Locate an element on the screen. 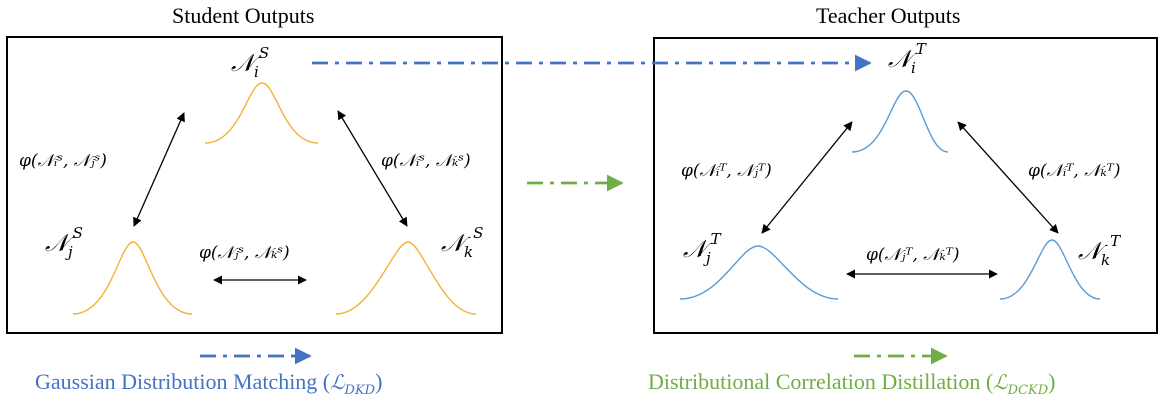 The image size is (1162, 402). student-relation-ij: φ(𝒩ᵢˢ, 𝒩ⱼˢ) is located at coordinates (63, 161).